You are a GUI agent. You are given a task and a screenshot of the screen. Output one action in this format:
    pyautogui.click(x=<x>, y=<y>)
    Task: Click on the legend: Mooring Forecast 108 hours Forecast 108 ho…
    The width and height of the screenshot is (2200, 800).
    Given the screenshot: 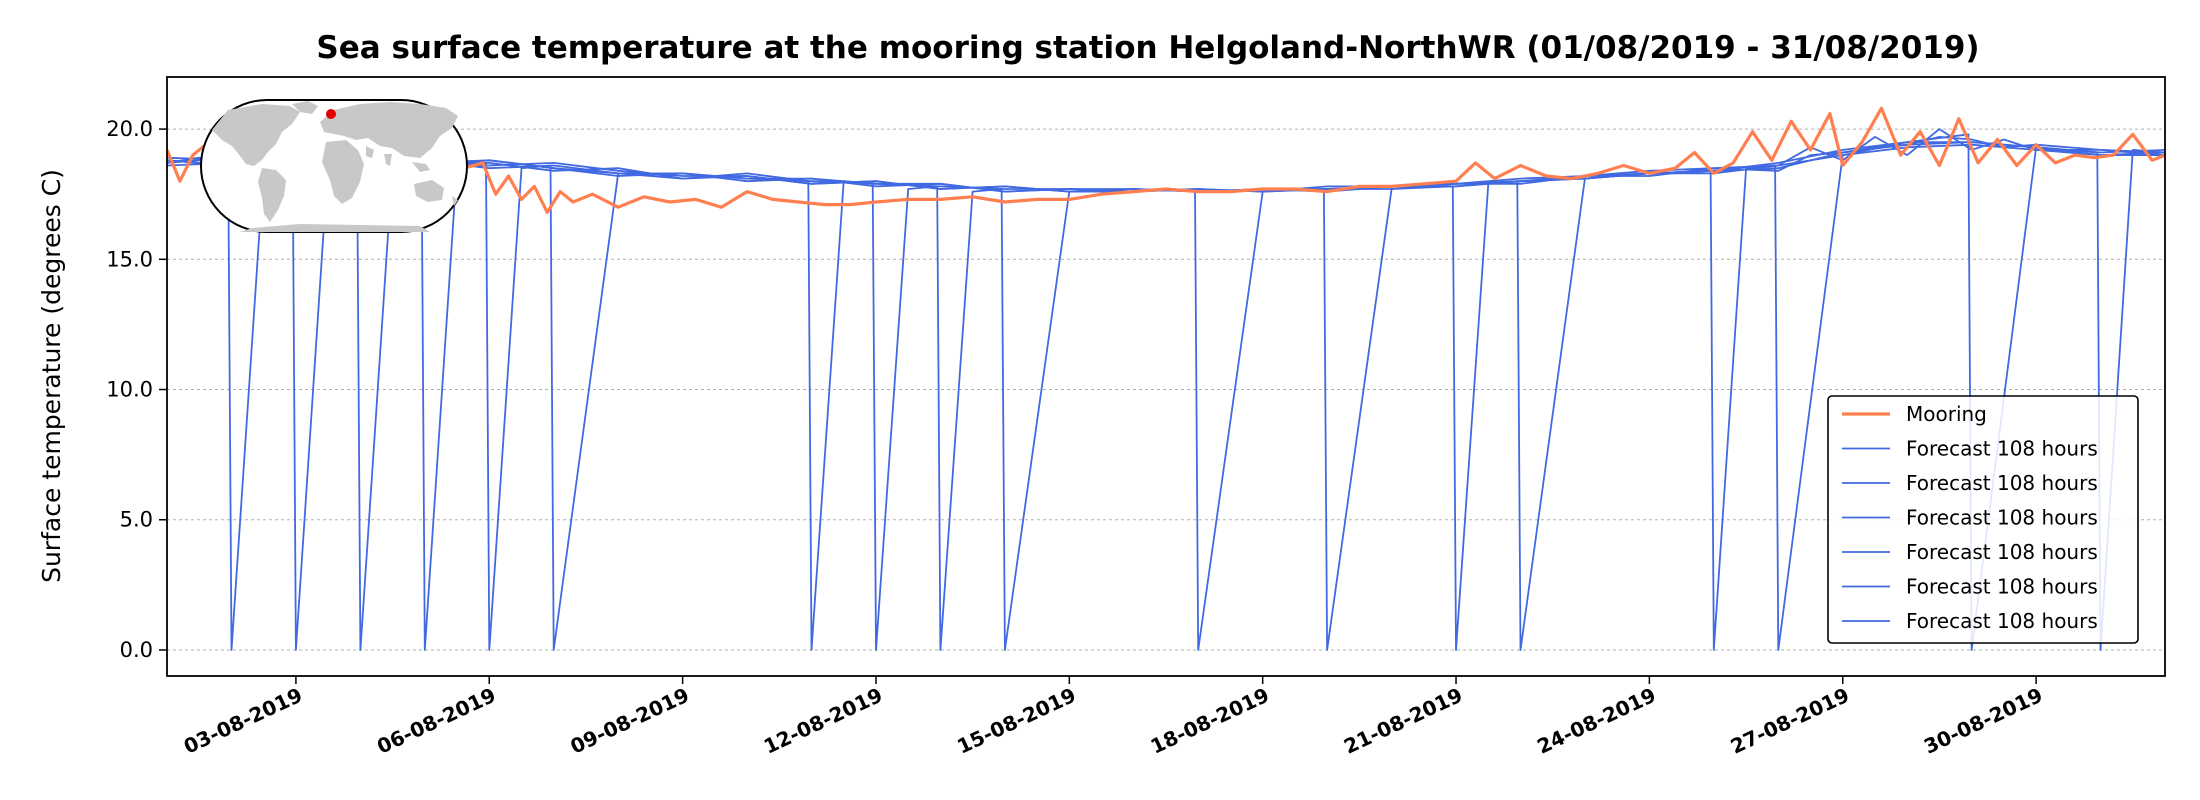 What is the action you would take?
    pyautogui.click(x=1983, y=519)
    